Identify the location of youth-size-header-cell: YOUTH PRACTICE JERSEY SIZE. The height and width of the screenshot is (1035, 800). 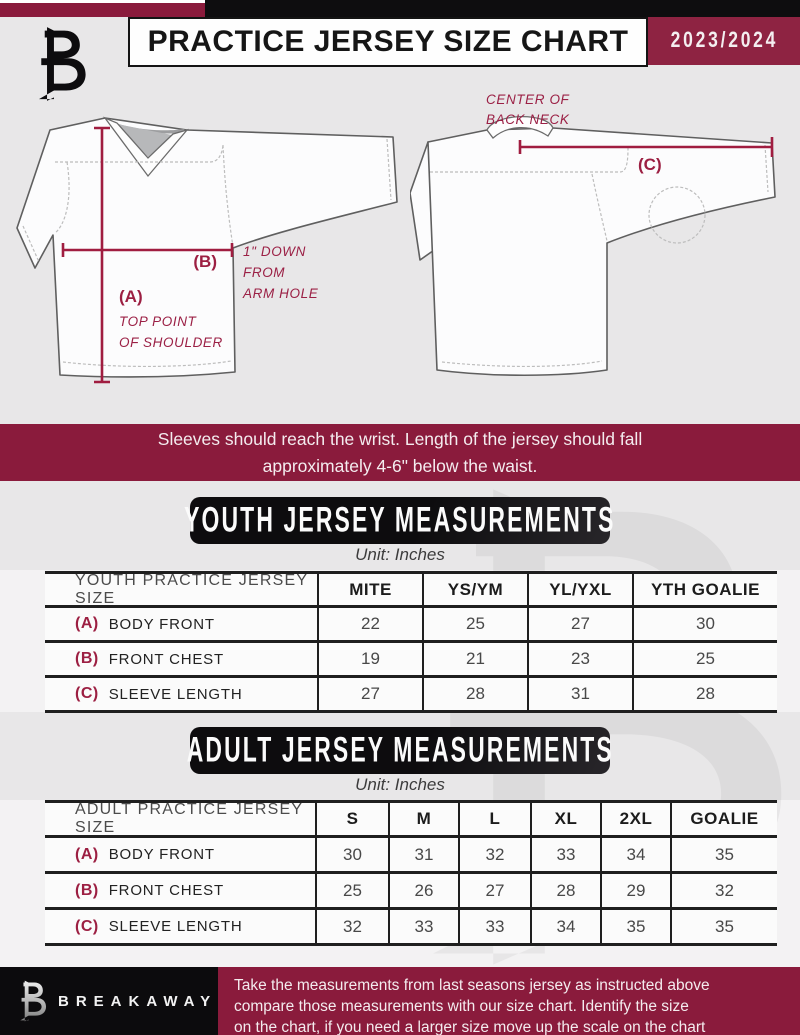
(181, 589).